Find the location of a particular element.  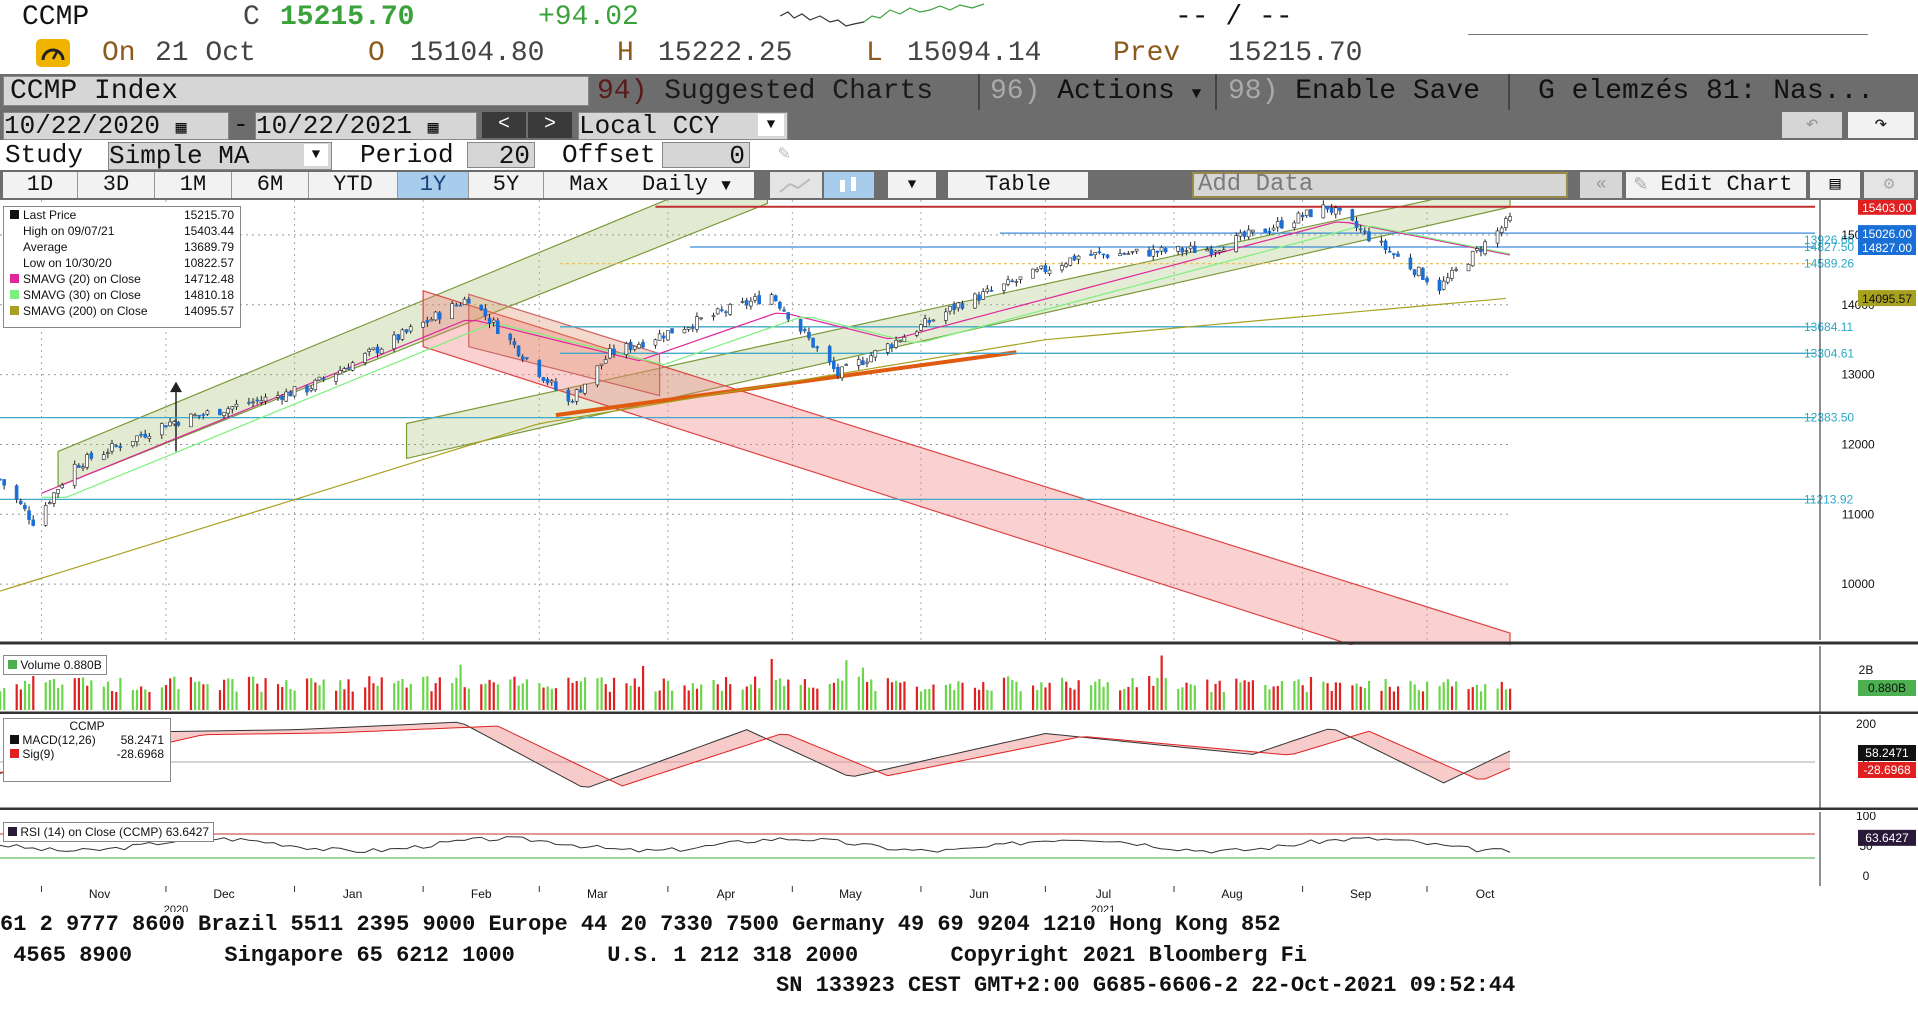

currency-select: Local CCY is located at coordinates (683, 126).